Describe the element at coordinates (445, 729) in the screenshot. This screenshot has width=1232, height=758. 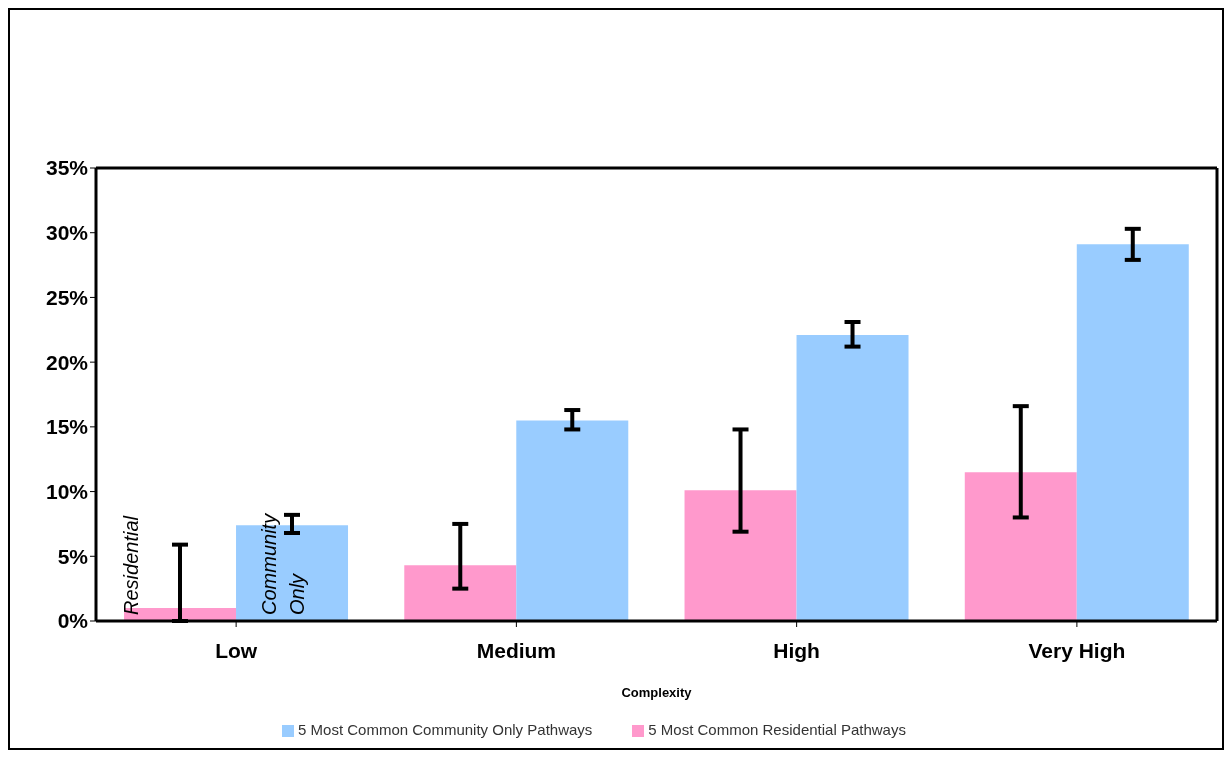
I see `legend-label: 5 Most Common Community Only Pathways` at that location.